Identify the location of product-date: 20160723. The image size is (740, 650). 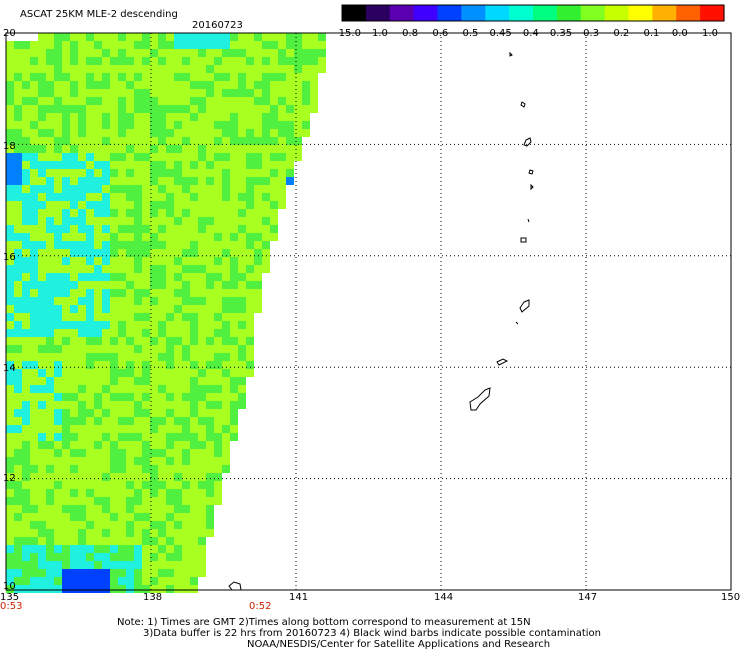
(217, 25).